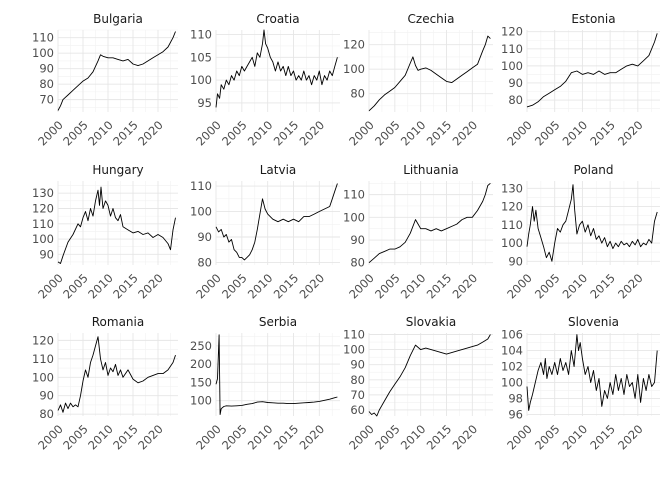 This screenshot has width=672, height=480. Describe the element at coordinates (593, 170) in the screenshot. I see `panel-title: Poland` at that location.